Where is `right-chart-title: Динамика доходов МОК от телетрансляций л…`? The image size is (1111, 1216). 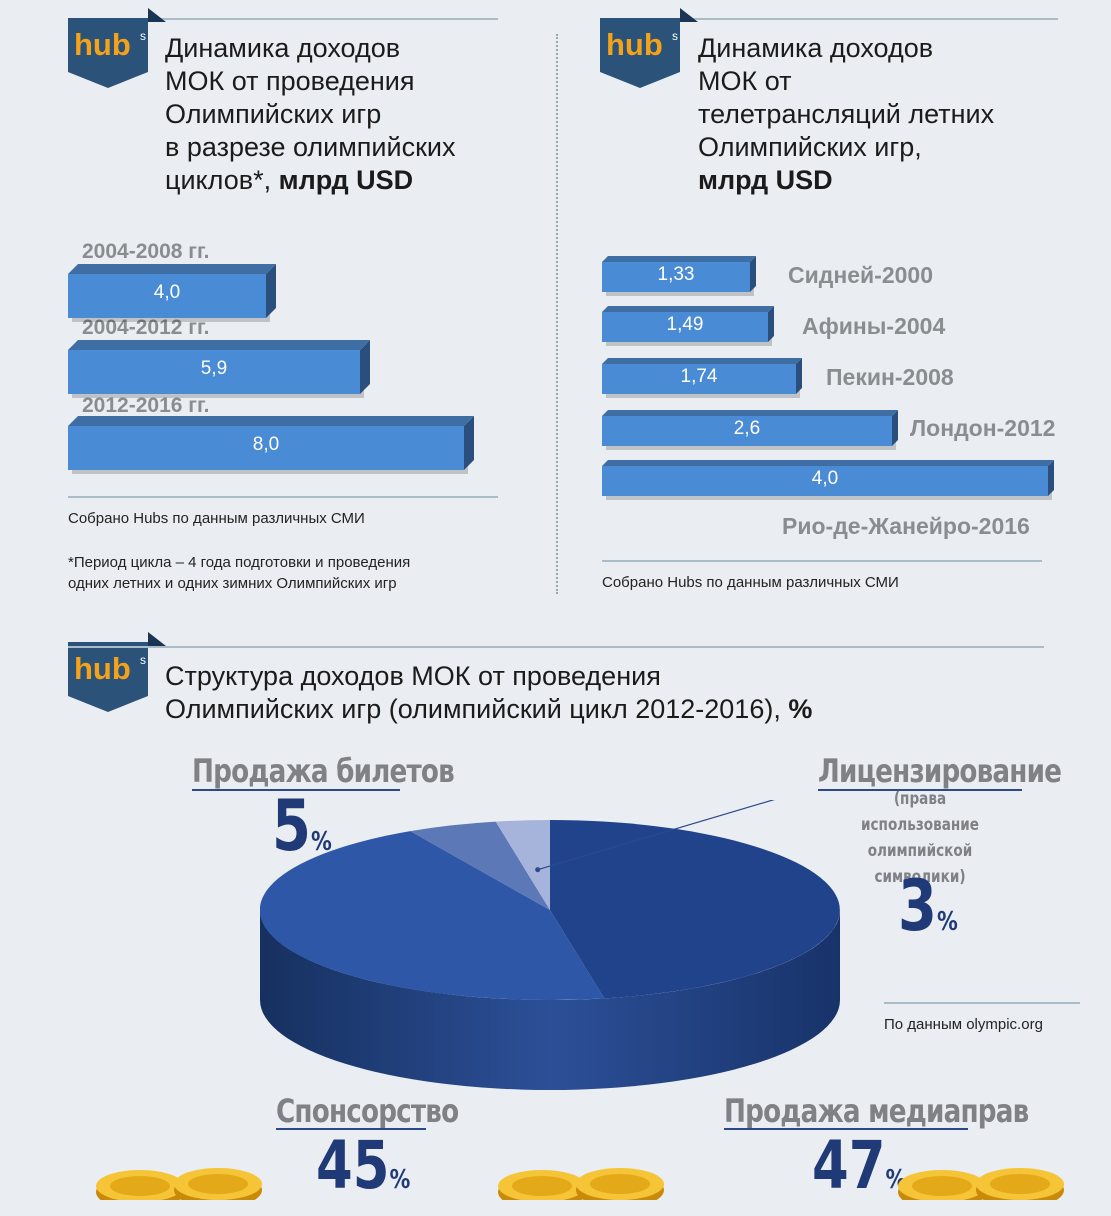 right-chart-title: Динамика доходов МОК от телетрансляций л… is located at coordinates (846, 114).